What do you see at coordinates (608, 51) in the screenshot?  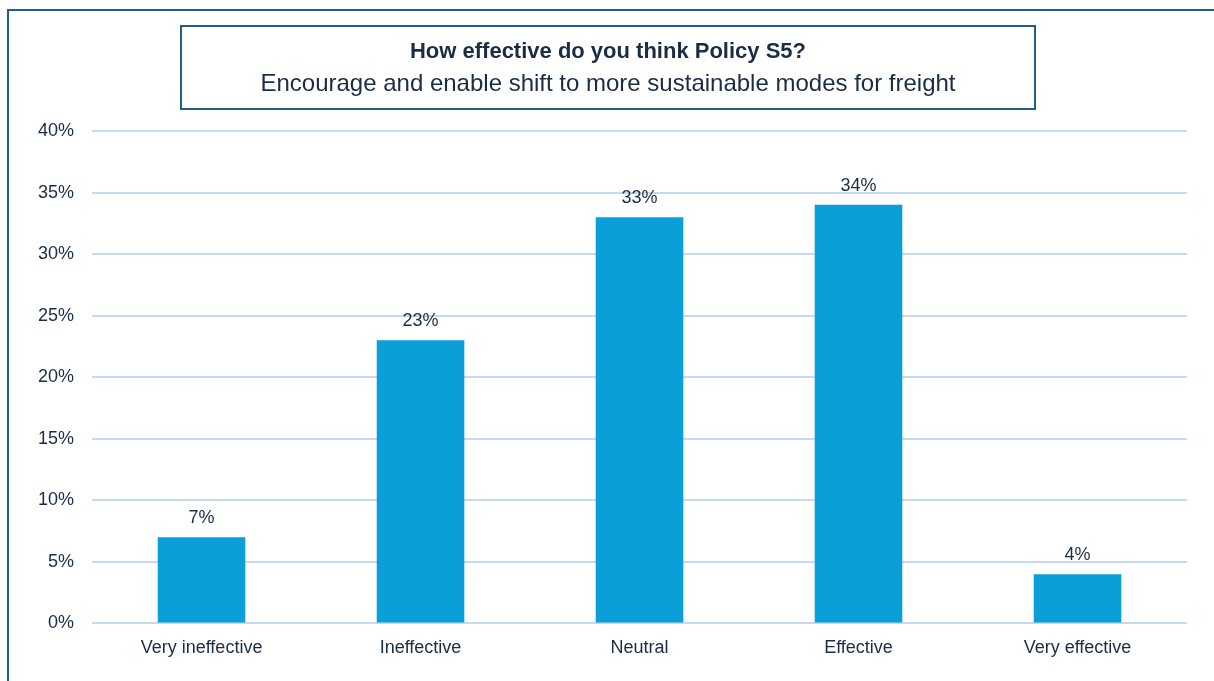 I see `chart-title: How effective do you think Policy S5?` at bounding box center [608, 51].